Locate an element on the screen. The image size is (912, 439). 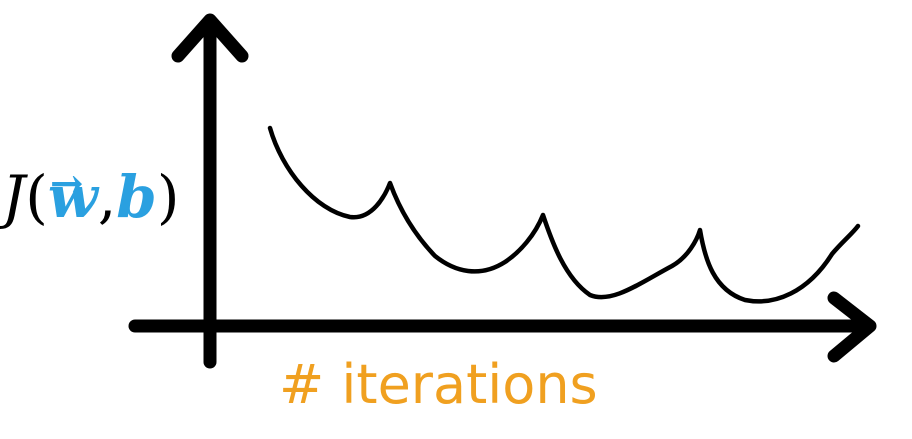
y-axis-arrowhead is located at coordinates (210, 38).